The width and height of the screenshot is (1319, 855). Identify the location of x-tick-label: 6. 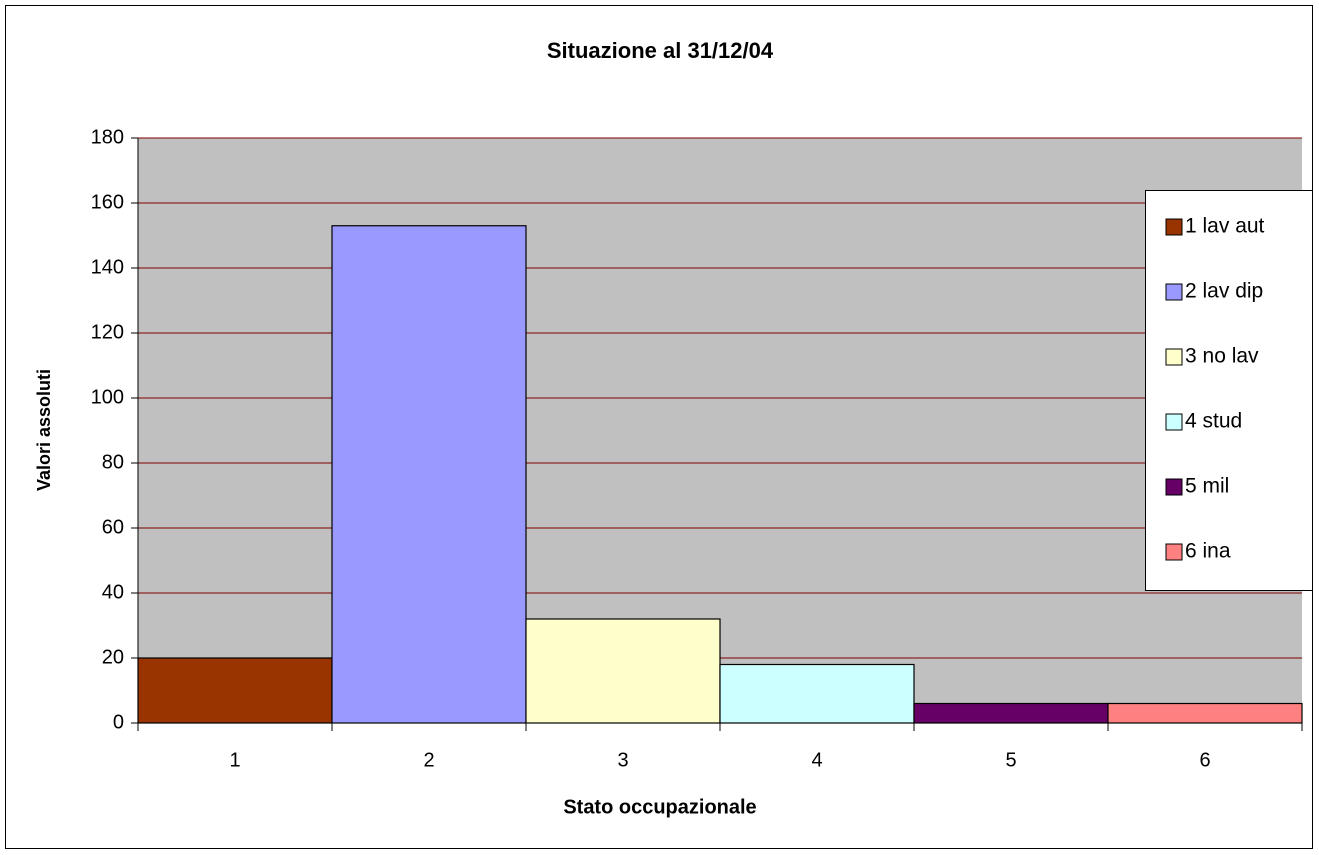
(1204, 760).